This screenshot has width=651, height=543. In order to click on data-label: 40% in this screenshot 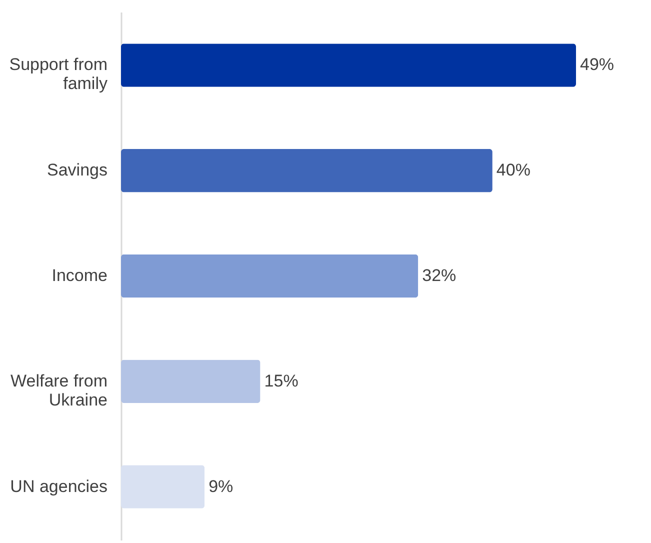, I will do `click(513, 170)`.